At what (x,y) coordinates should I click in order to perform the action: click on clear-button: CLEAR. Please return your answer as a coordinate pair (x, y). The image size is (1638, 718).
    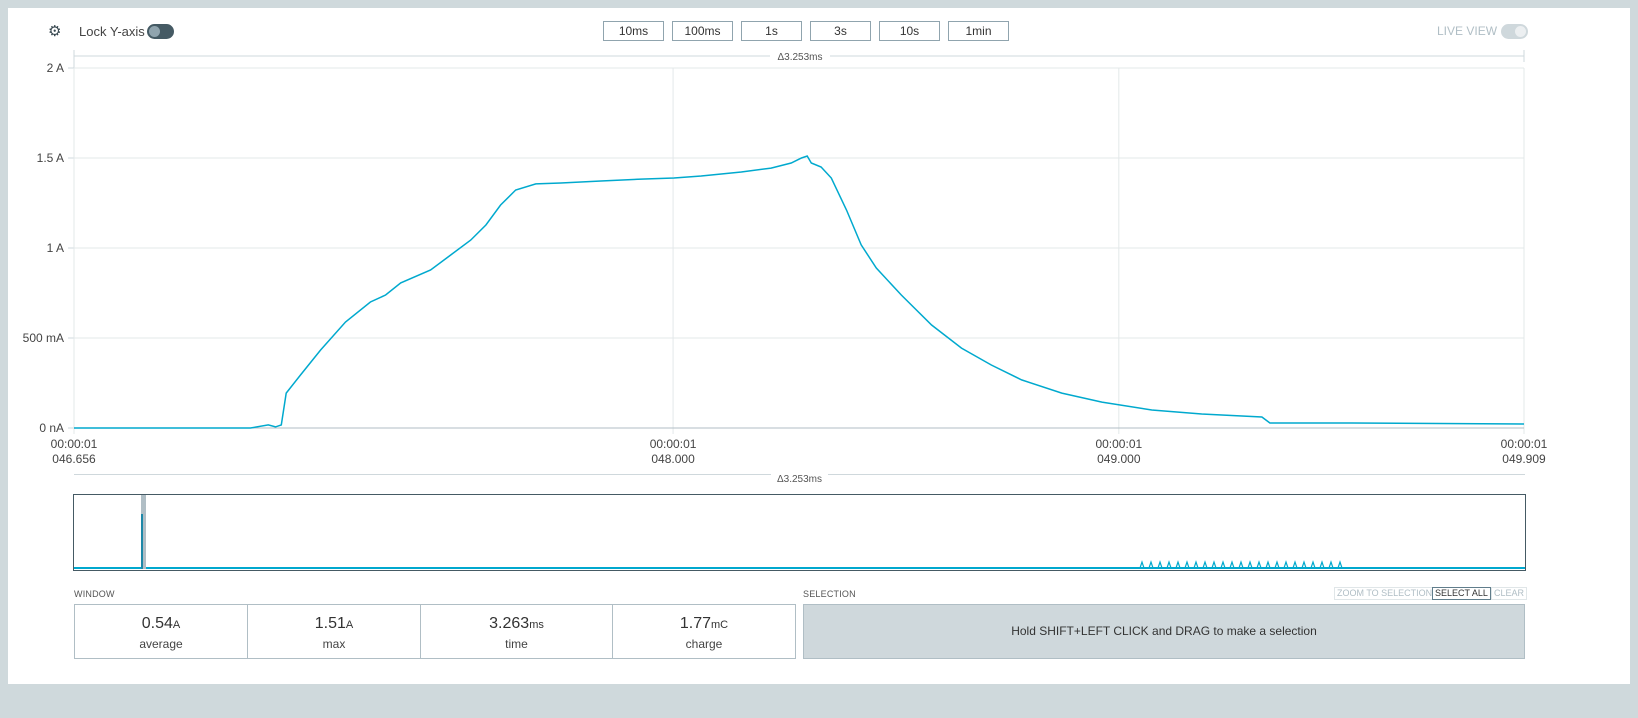
    Looking at the image, I should click on (1509, 593).